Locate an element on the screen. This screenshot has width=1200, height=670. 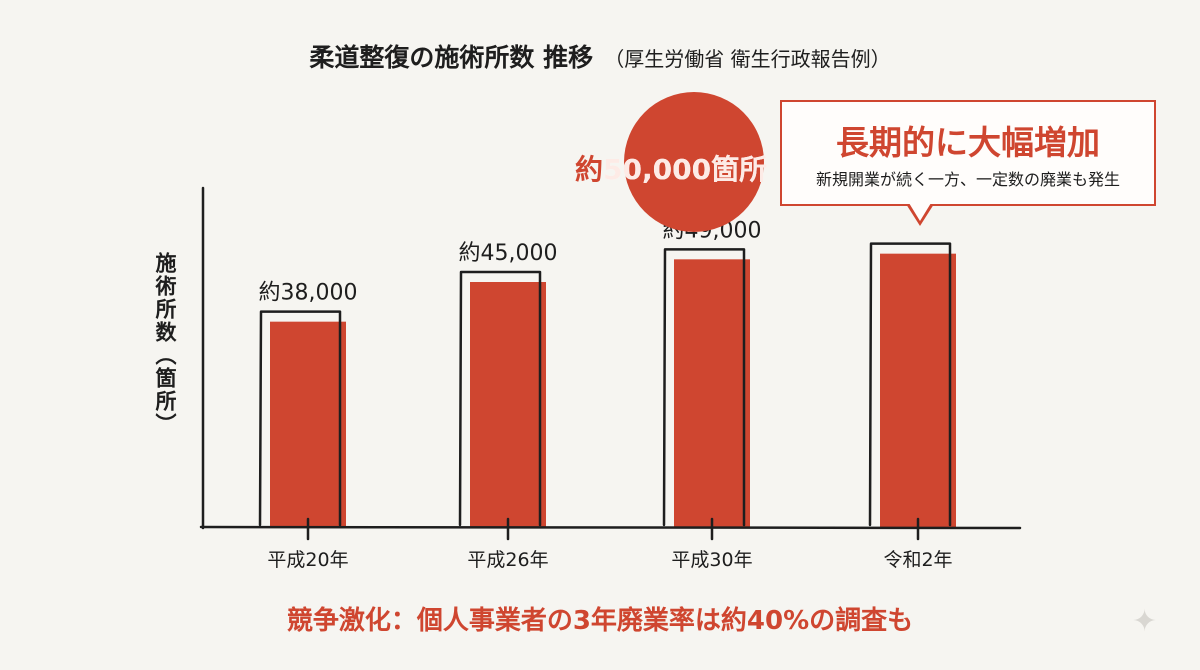
chart-title-main: 柔道整復の施術所数 推移 is located at coordinates (451, 57).